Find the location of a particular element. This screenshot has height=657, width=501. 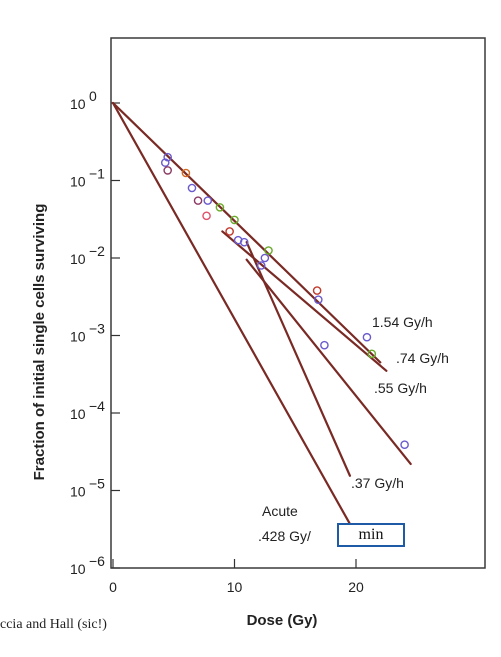

unit-label-box: min is located at coordinates (371, 535).